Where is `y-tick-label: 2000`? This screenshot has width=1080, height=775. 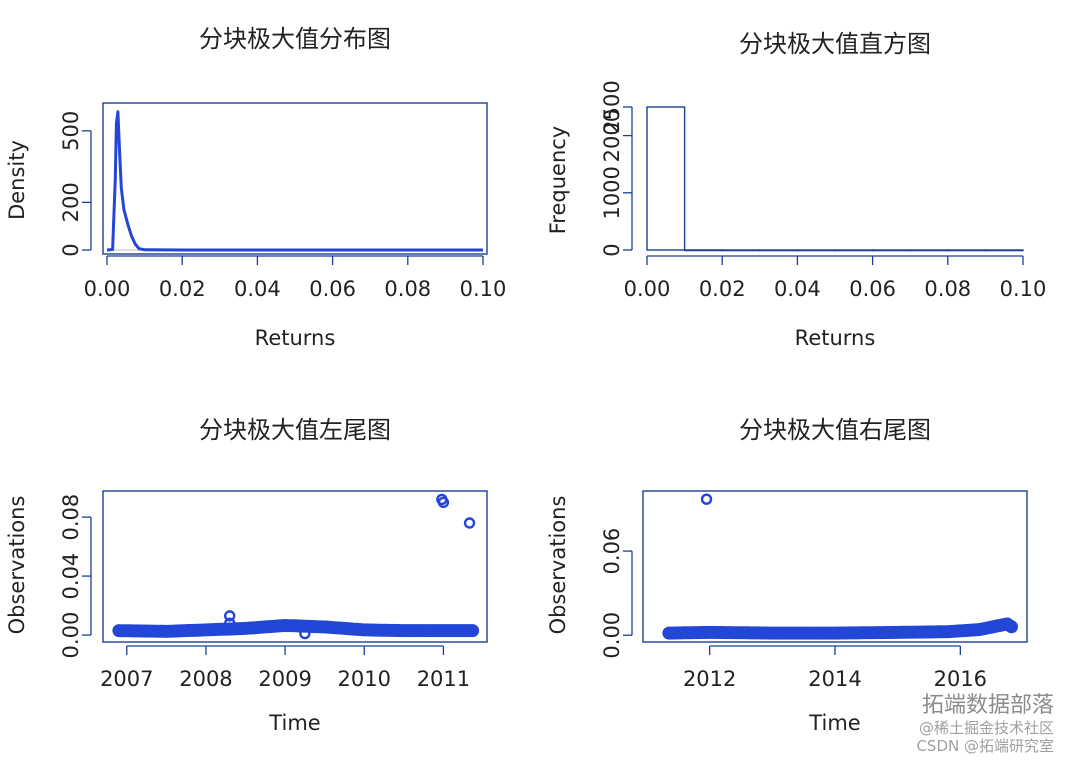
y-tick-label: 2000 is located at coordinates (612, 135).